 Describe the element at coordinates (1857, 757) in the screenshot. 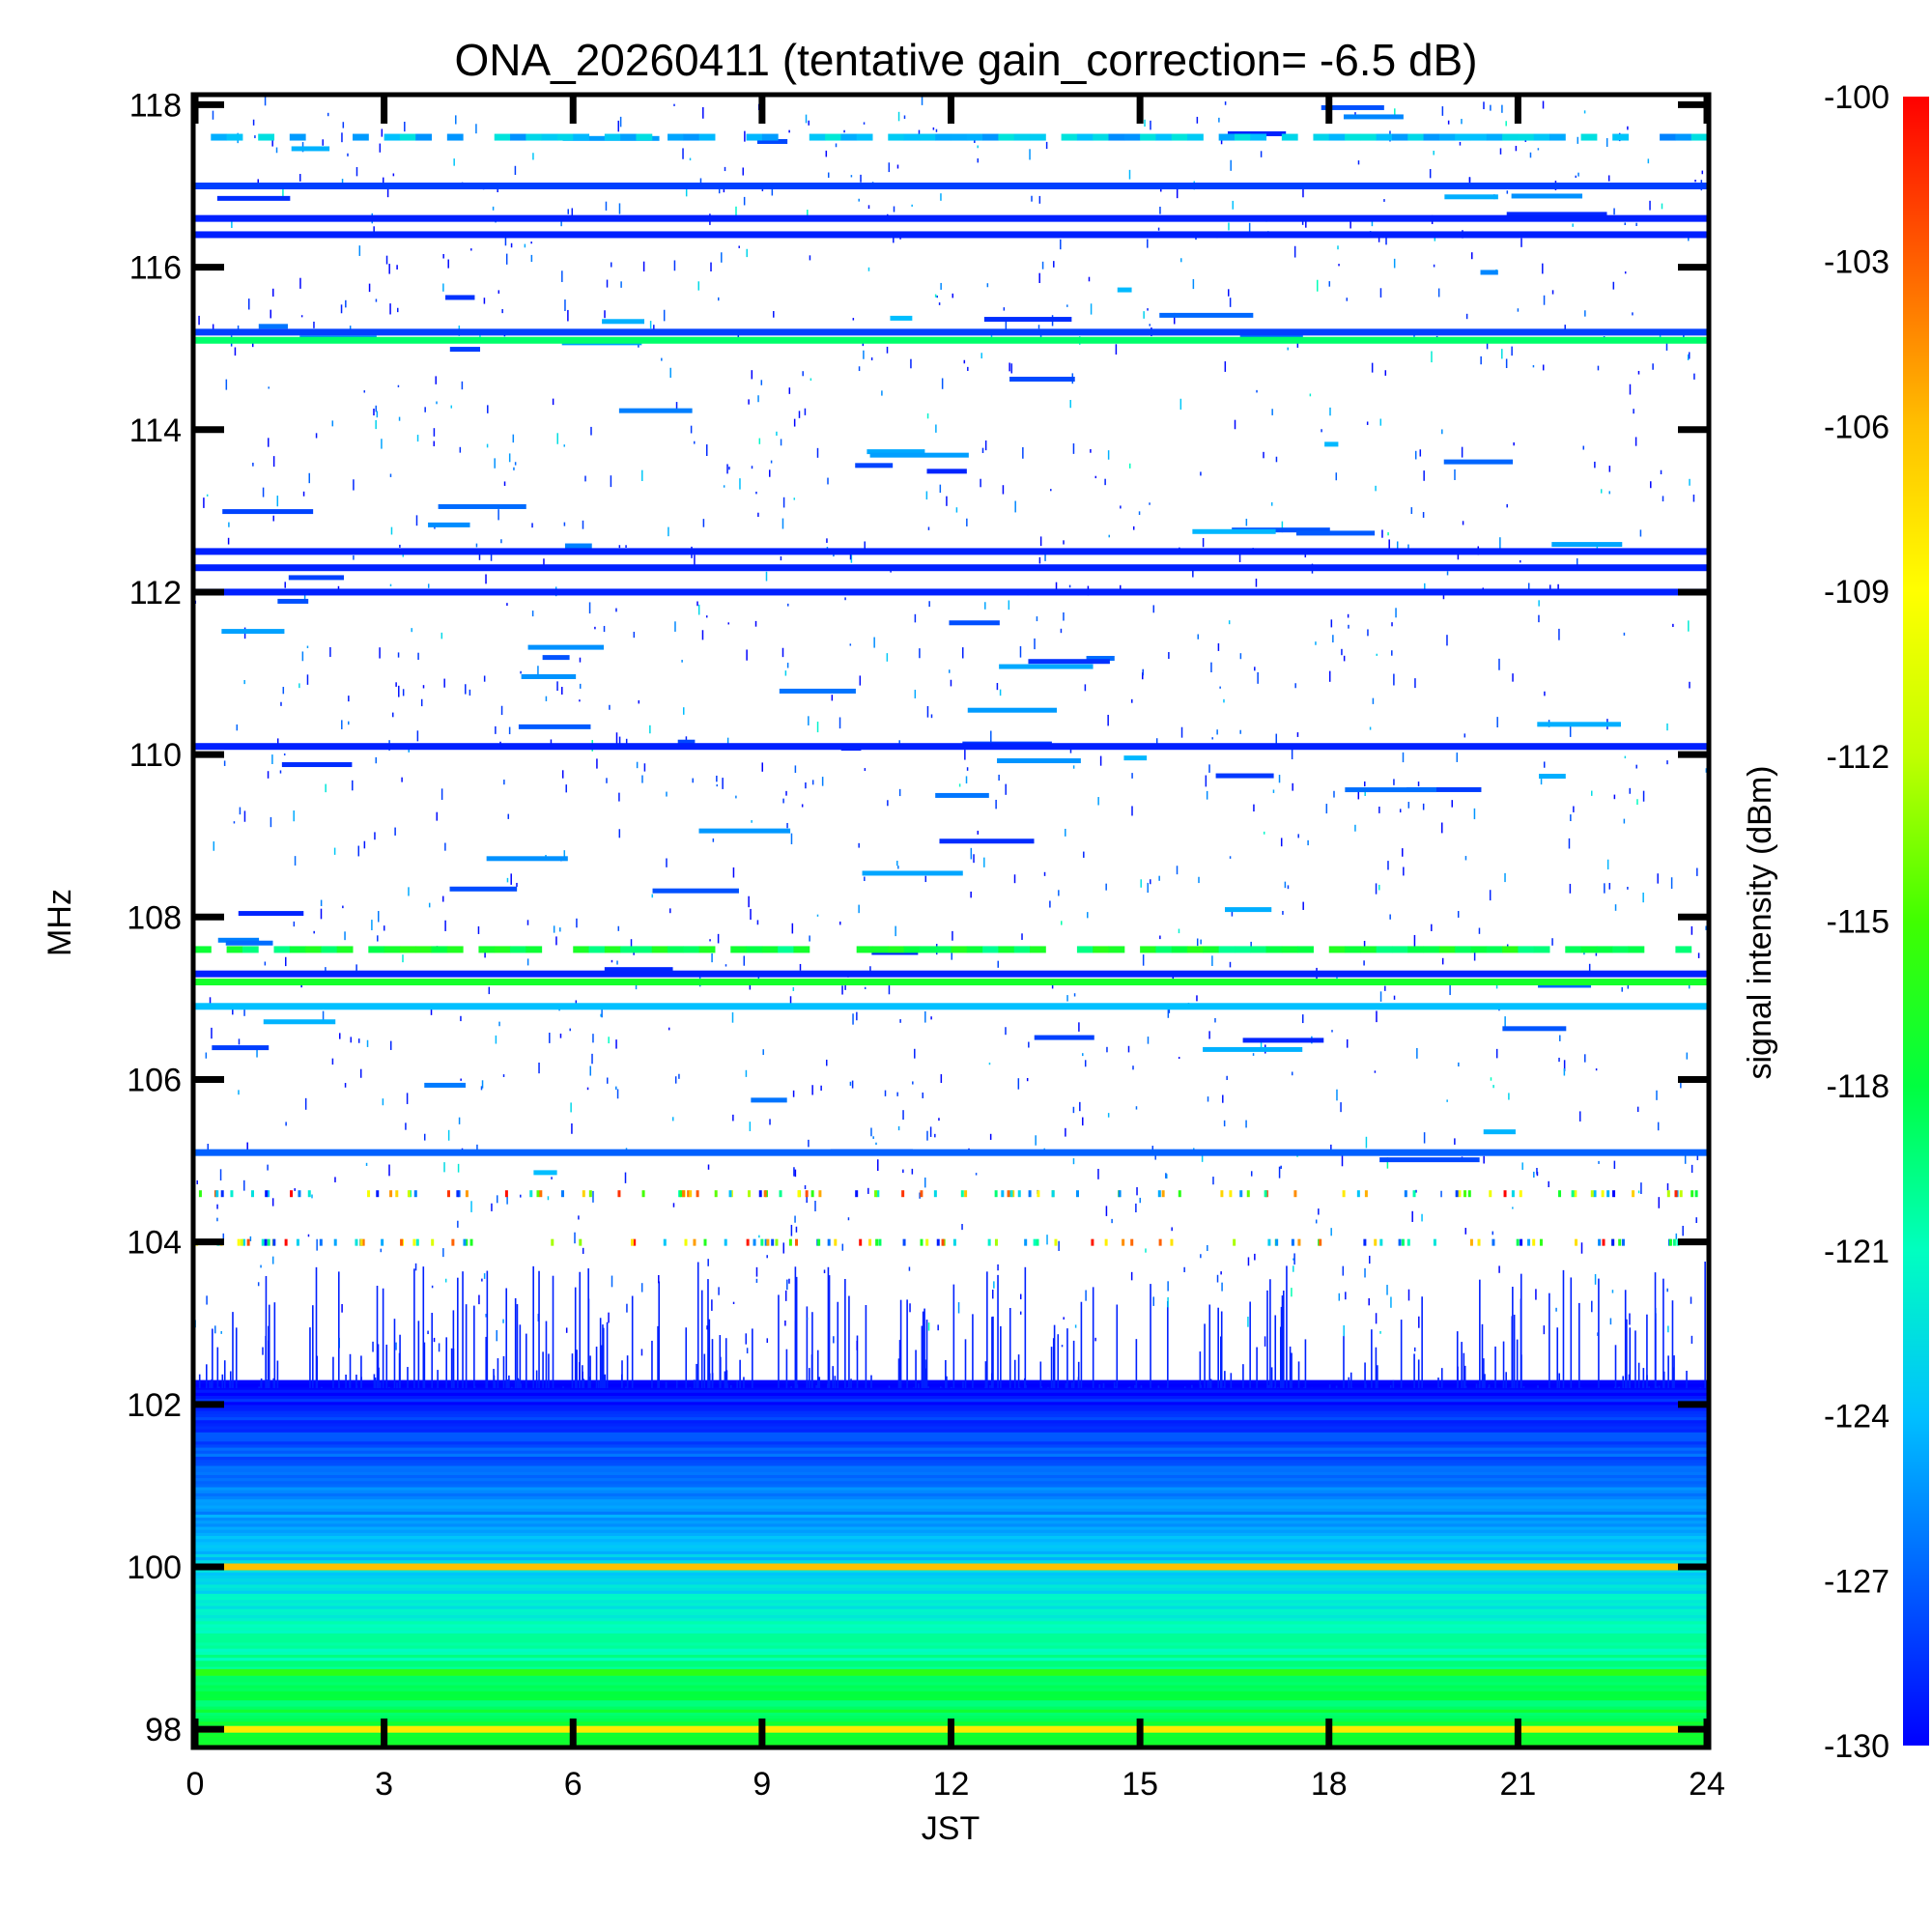

I see `colorbar-tick-label: -112` at that location.